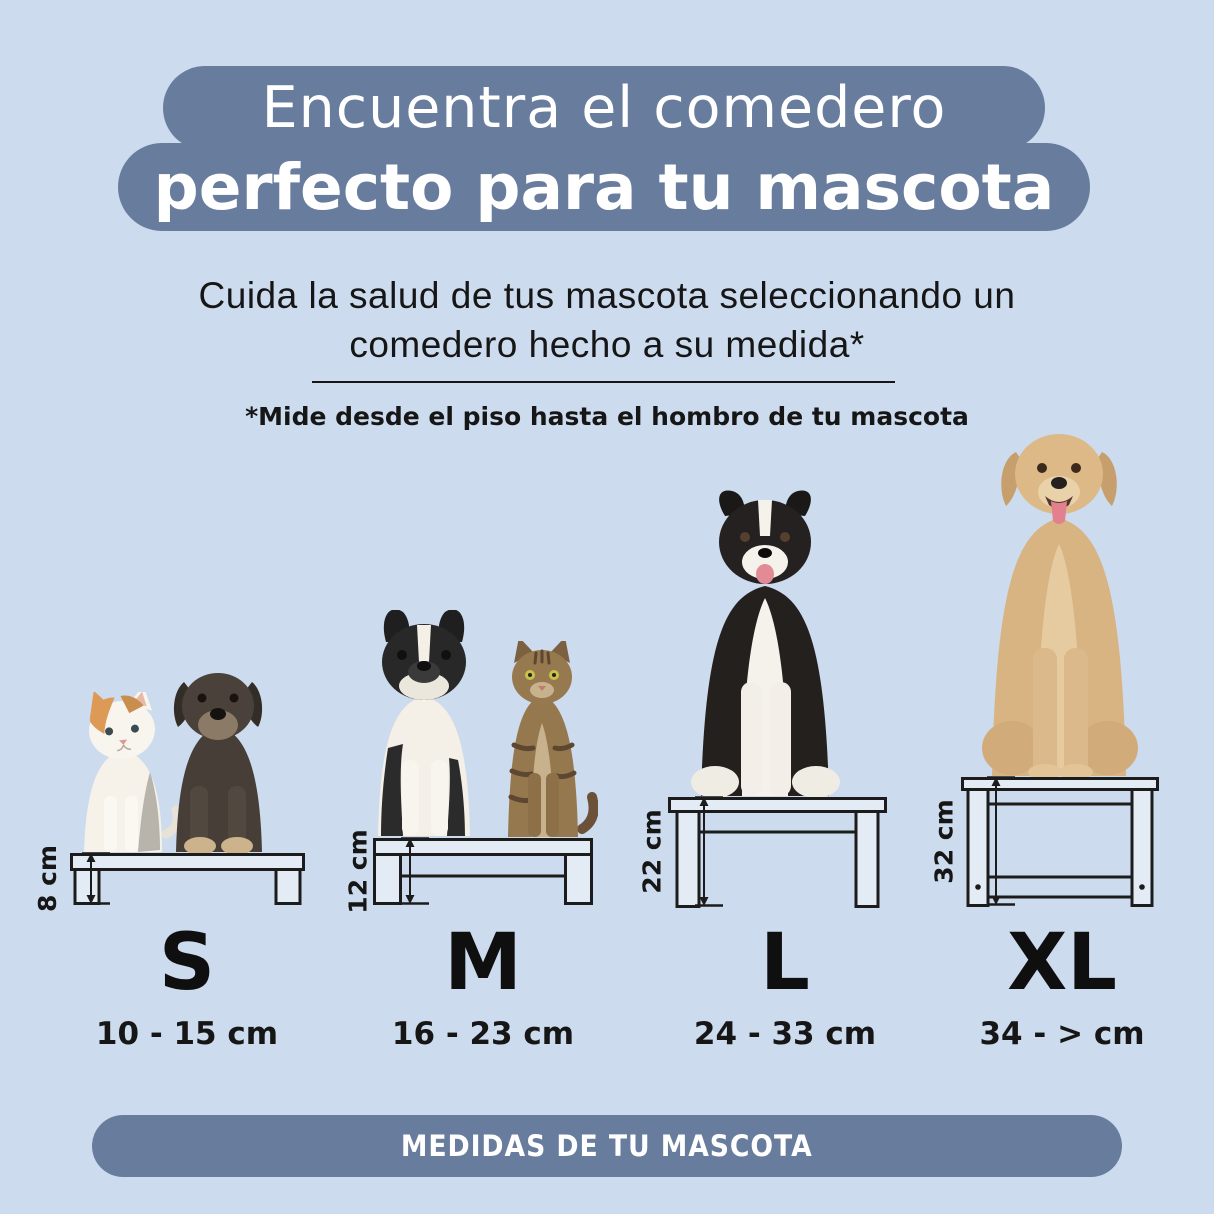 The height and width of the screenshot is (1214, 1214). I want to click on footer-label: MEDIDAS DE TU MASCOTA, so click(607, 1146).